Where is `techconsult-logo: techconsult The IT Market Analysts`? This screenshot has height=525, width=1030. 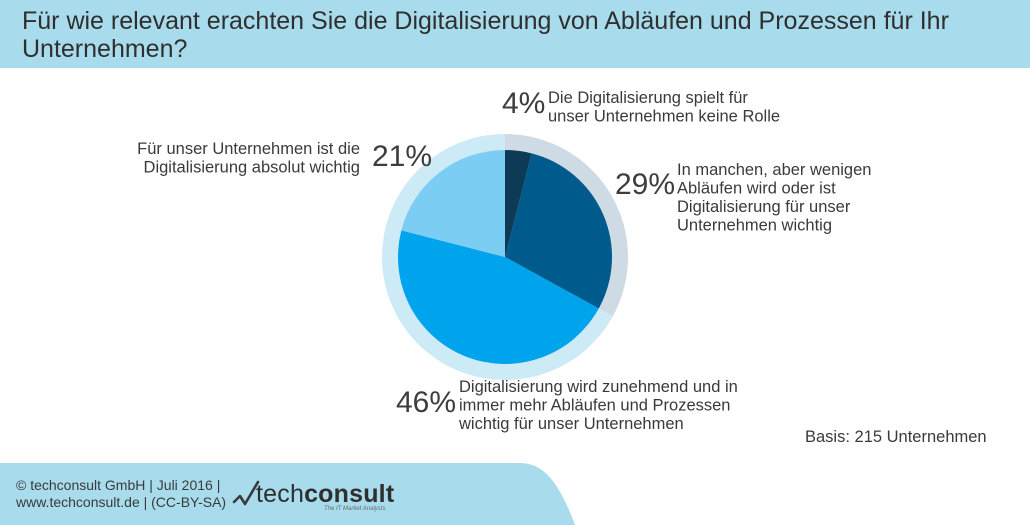 techconsult-logo: techconsult The IT Market Analysts is located at coordinates (317, 498).